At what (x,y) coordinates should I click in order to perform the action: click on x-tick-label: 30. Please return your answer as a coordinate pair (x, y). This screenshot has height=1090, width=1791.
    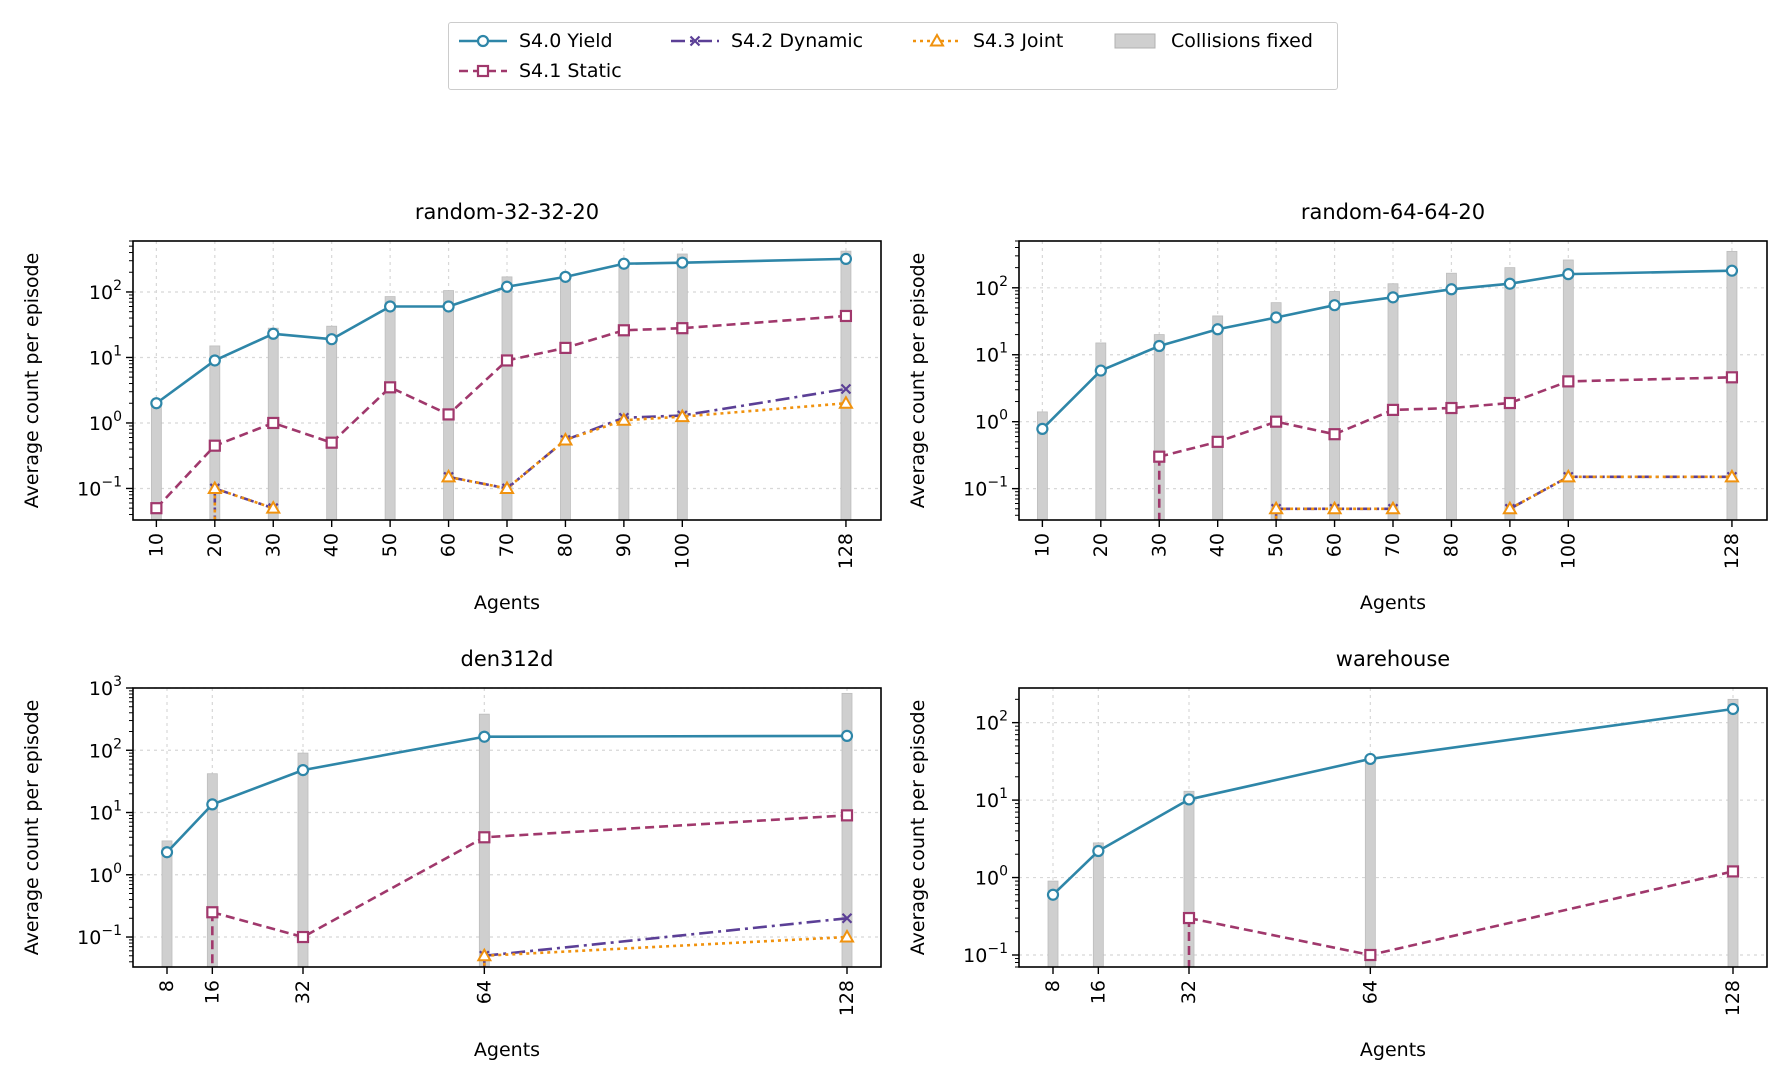
    Looking at the image, I should click on (273, 545).